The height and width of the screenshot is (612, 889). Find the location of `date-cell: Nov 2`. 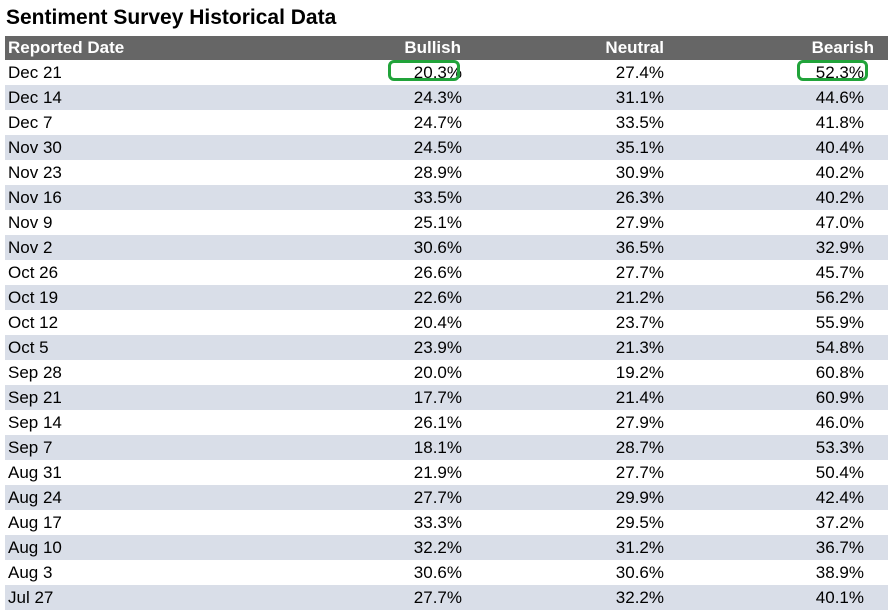

date-cell: Nov 2 is located at coordinates (30, 247).